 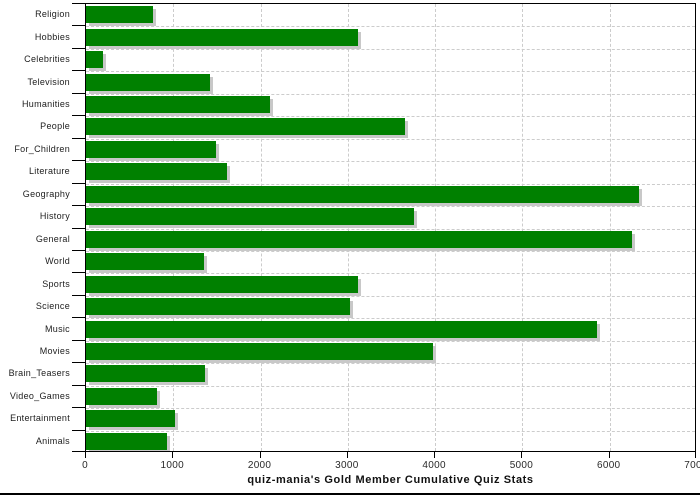 What do you see at coordinates (52, 36) in the screenshot?
I see `y-axis-label: Hobbies` at bounding box center [52, 36].